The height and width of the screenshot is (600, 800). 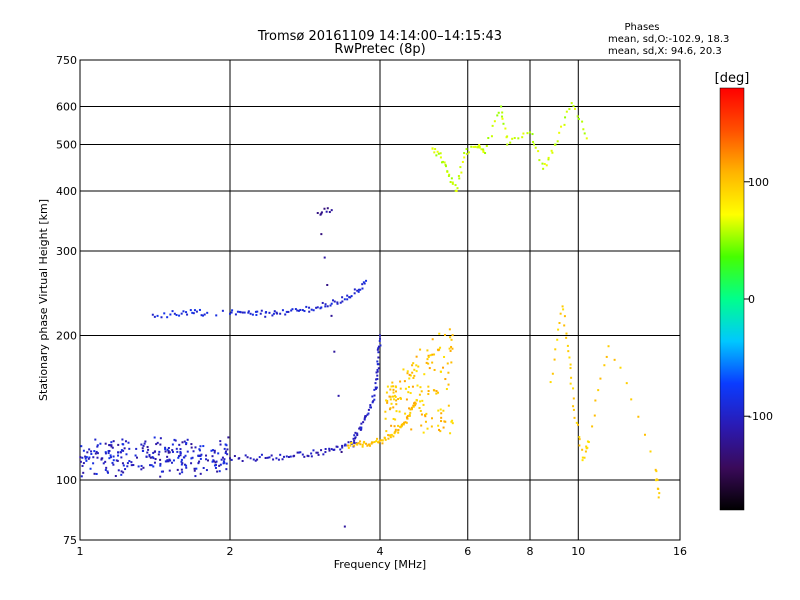 What do you see at coordinates (751, 299) in the screenshot?
I see `colorbar-tick-label: 0` at bounding box center [751, 299].